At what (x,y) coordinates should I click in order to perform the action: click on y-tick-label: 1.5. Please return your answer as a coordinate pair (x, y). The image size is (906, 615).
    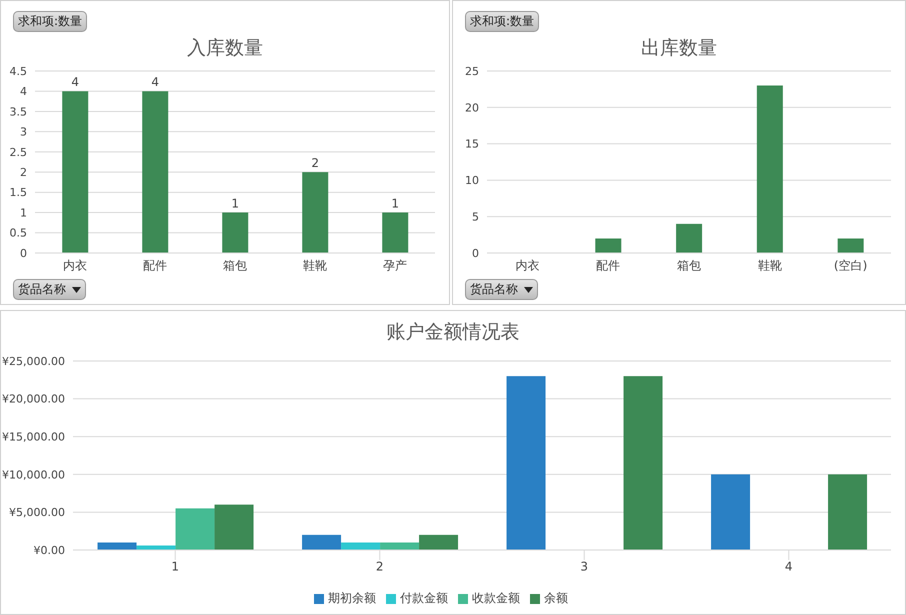
    Looking at the image, I should click on (18, 193).